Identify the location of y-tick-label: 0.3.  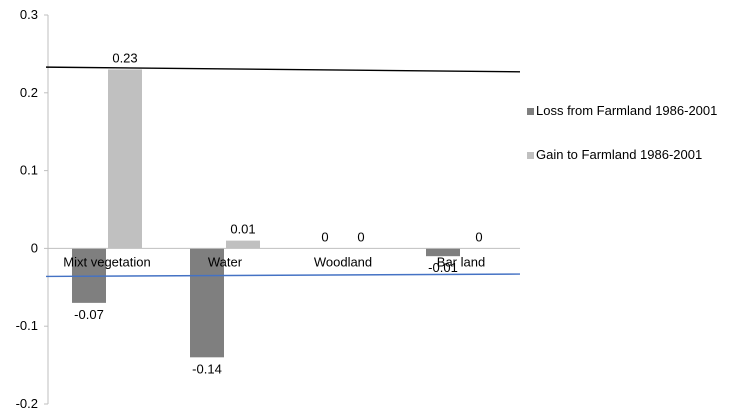
(29, 14).